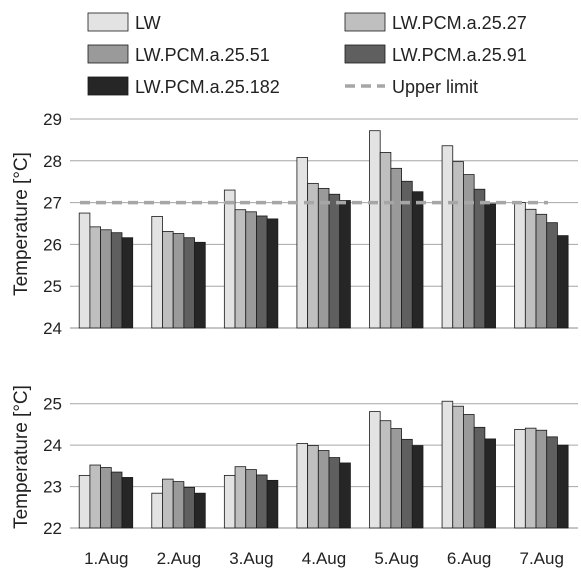  Describe the element at coordinates (459, 23) in the screenshot. I see `legend-label: LW.PCM.a.25.27` at that location.